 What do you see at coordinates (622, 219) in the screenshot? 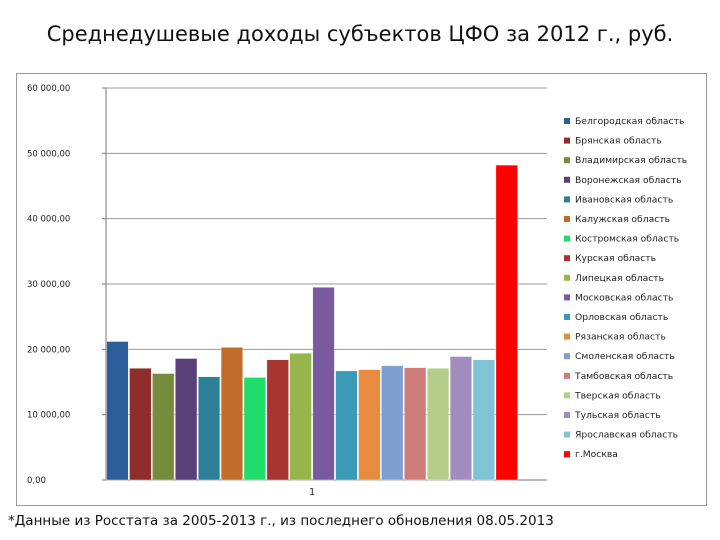
I see `legend-label: Калужская область` at bounding box center [622, 219].